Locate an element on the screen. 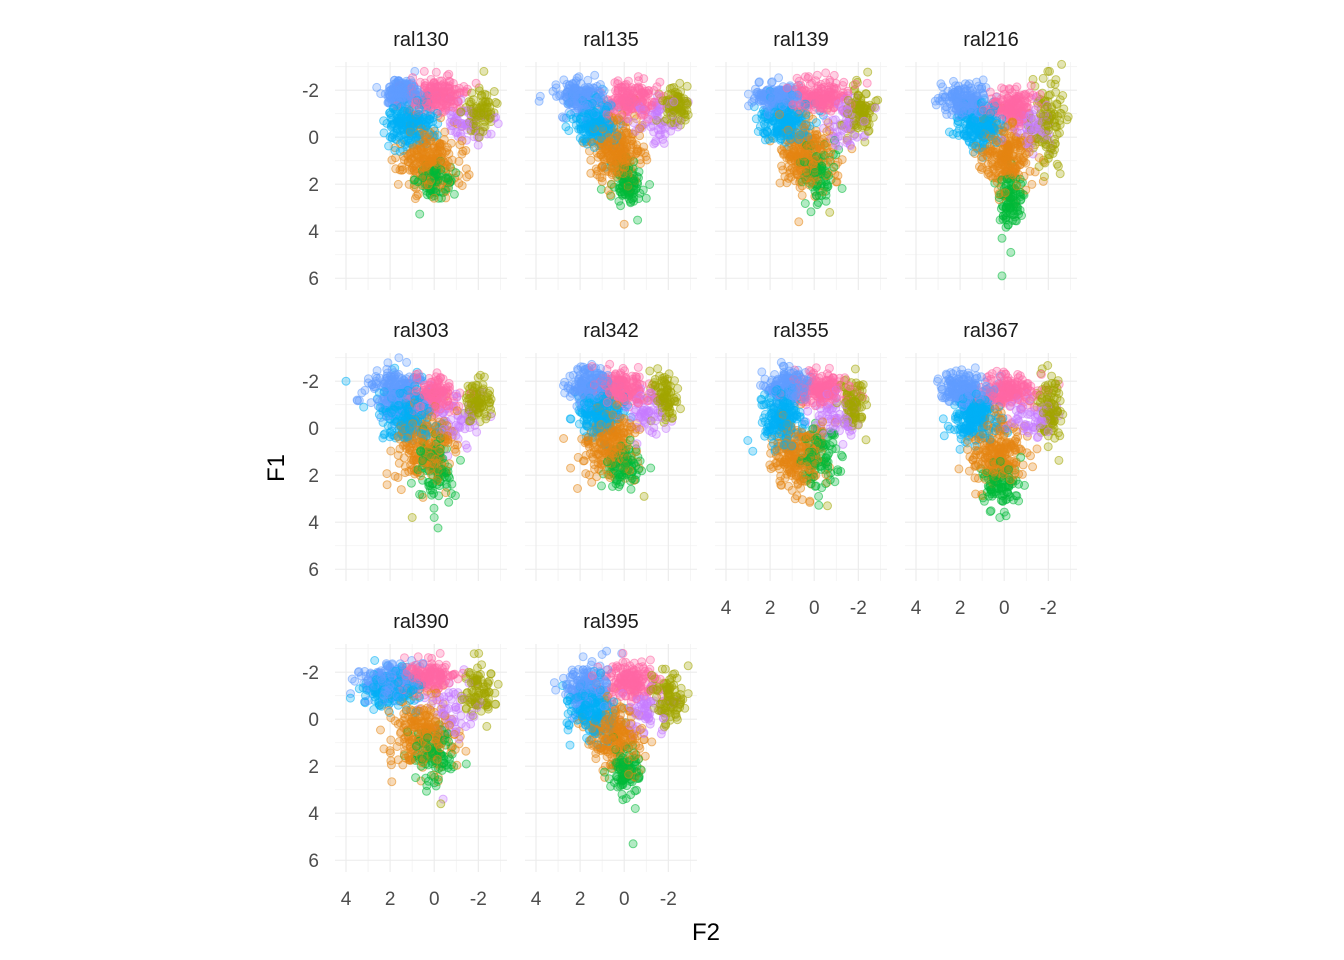  y-tick-label: -2 is located at coordinates (310, 91).